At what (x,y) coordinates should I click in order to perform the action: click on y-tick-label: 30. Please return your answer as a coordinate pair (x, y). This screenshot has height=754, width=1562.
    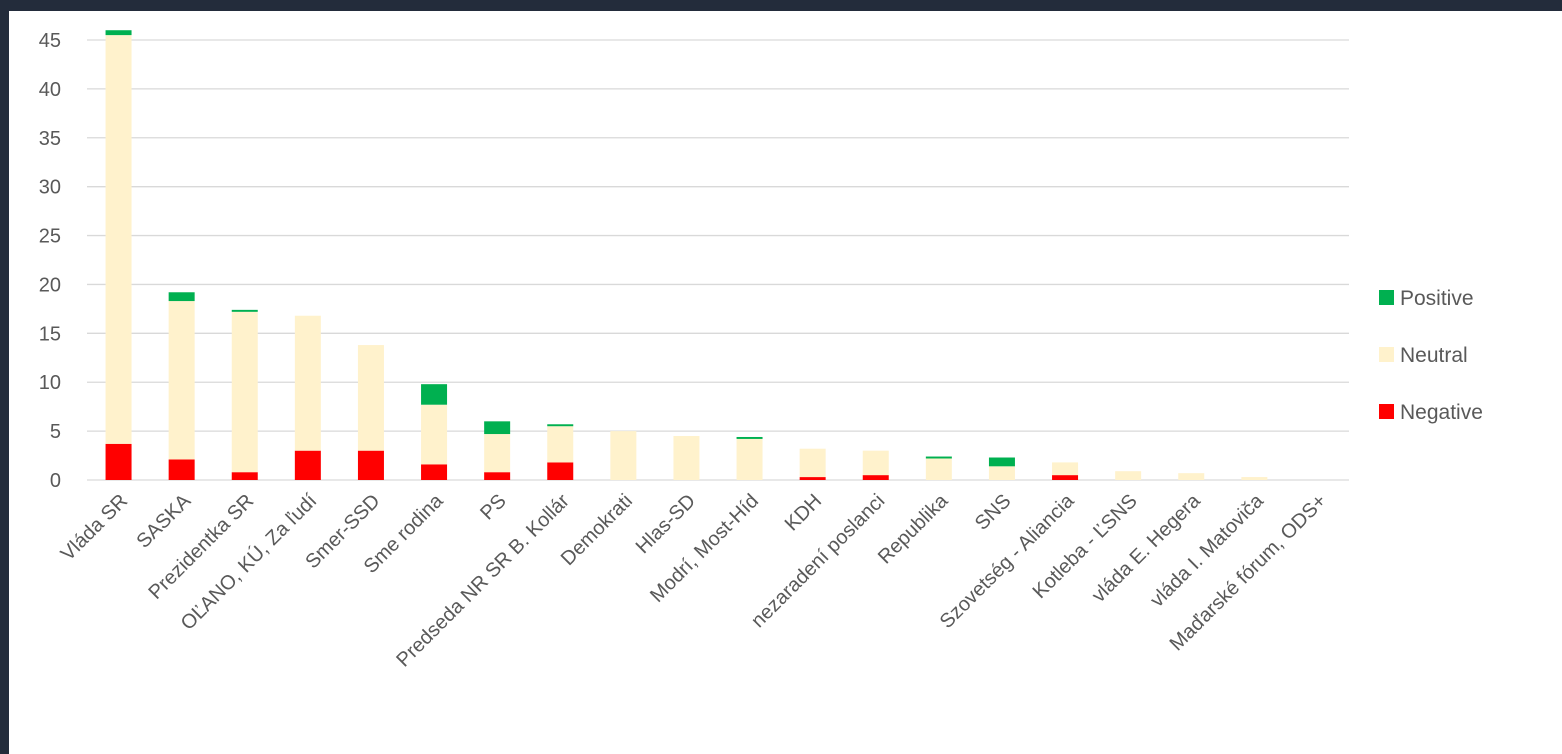
    Looking at the image, I should click on (50, 188).